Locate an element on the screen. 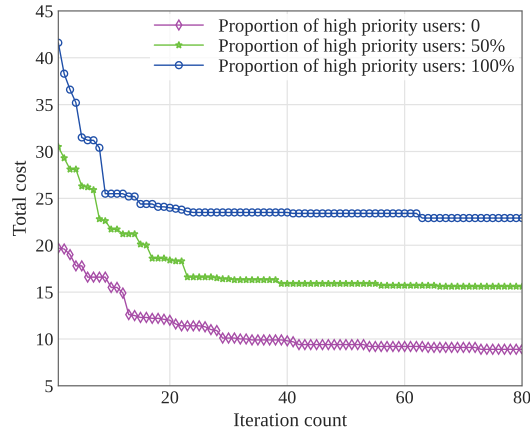 This screenshot has height=436, width=530. x-tick-label: 60 is located at coordinates (404, 397).